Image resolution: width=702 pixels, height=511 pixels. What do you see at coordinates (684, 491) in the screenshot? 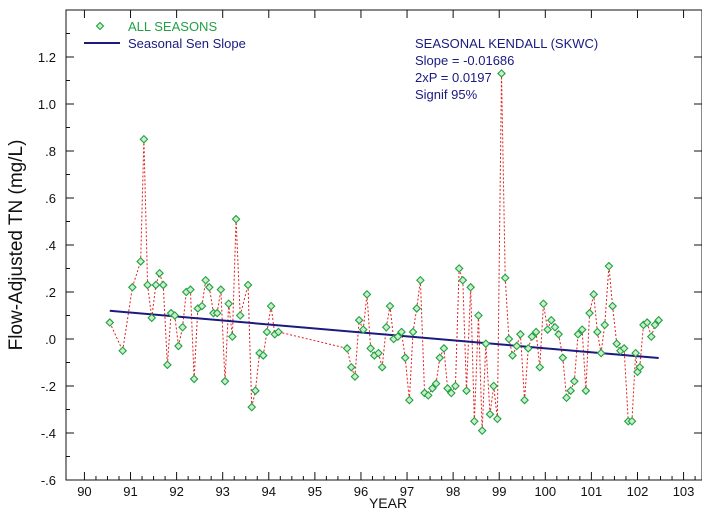
I see `x-tick-label: 103` at bounding box center [684, 491].